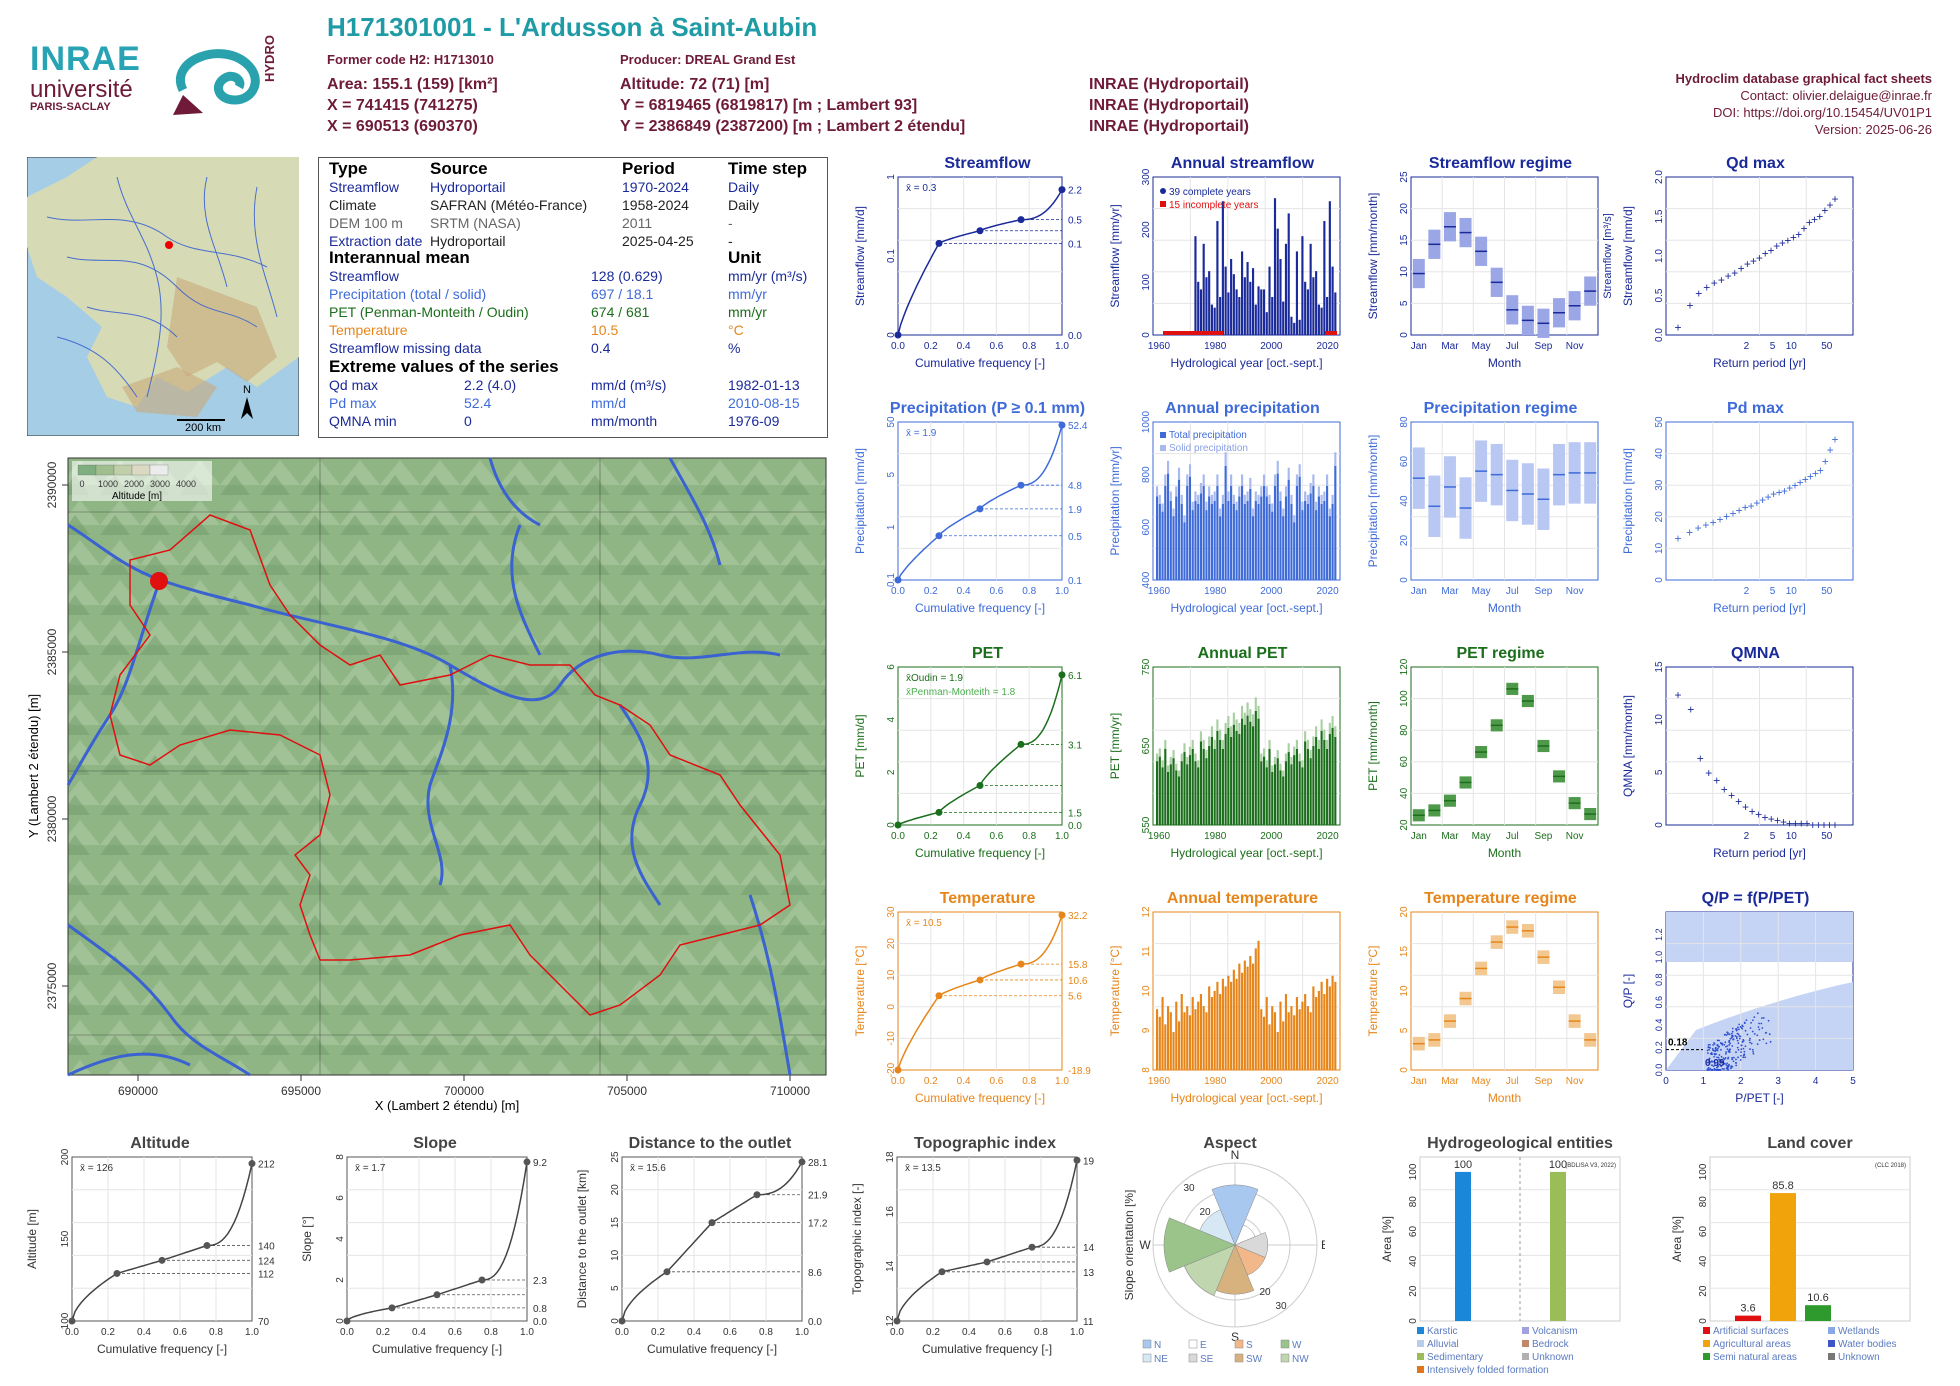 The width and height of the screenshot is (1960, 1386). What do you see at coordinates (266, 1247) in the screenshot?
I see `right-tick-label: 140` at bounding box center [266, 1247].